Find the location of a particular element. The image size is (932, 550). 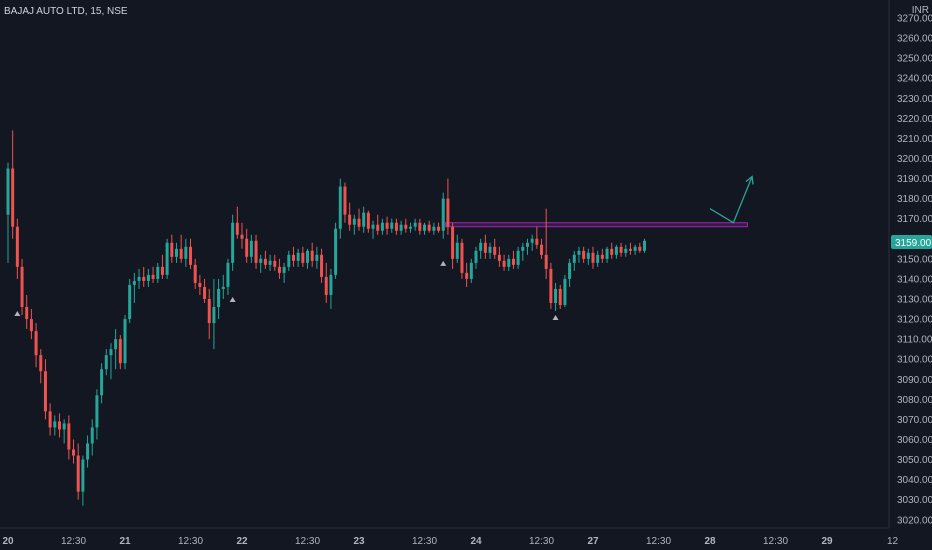

projection-path is located at coordinates (731, 200).